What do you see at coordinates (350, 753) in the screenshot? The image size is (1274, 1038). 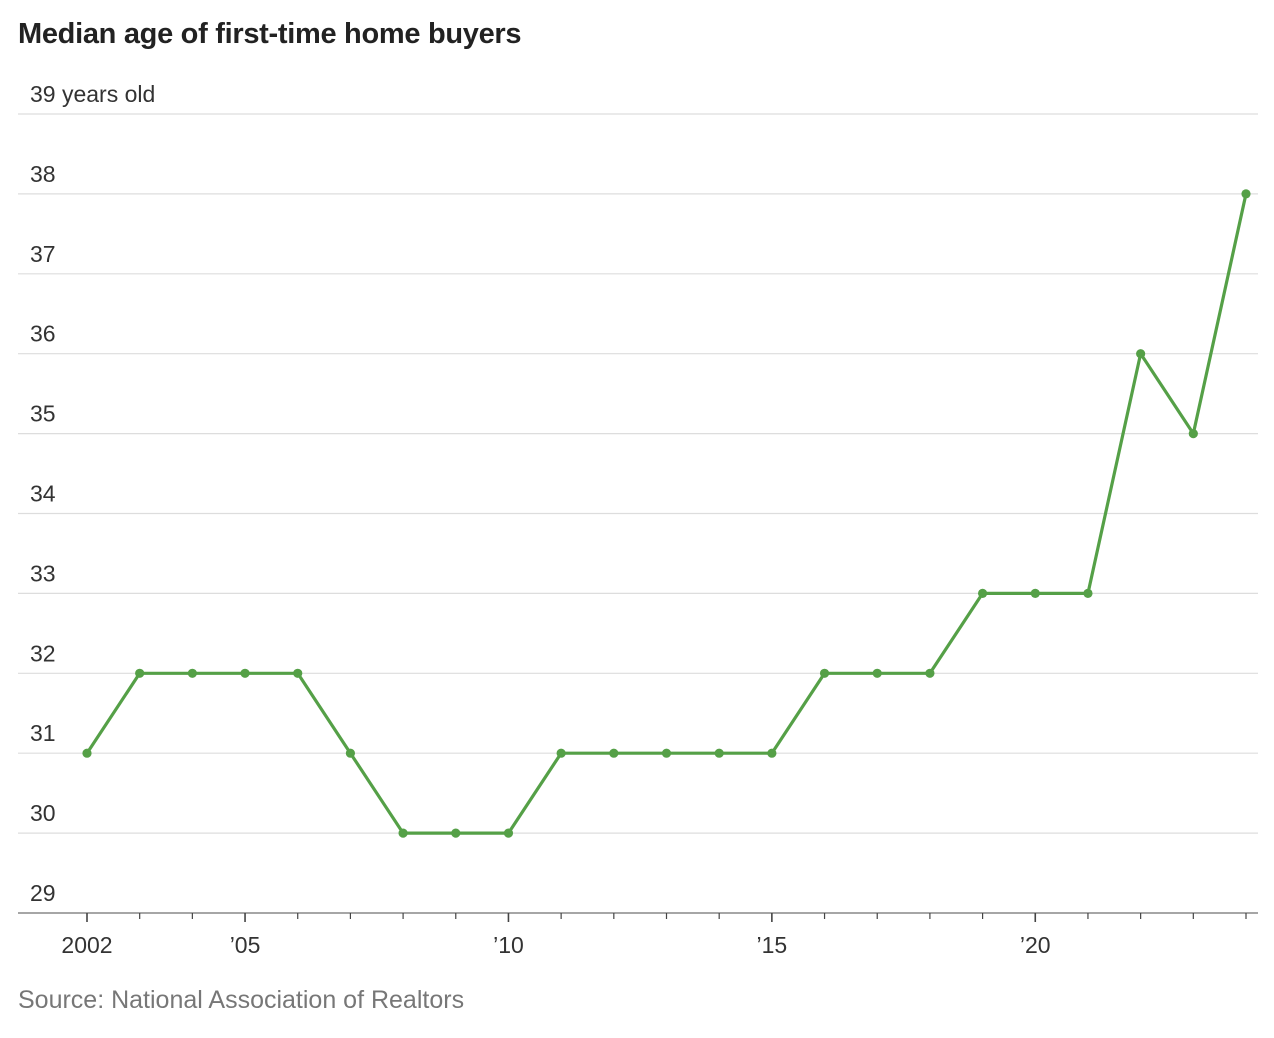 I see `data-point-2007` at bounding box center [350, 753].